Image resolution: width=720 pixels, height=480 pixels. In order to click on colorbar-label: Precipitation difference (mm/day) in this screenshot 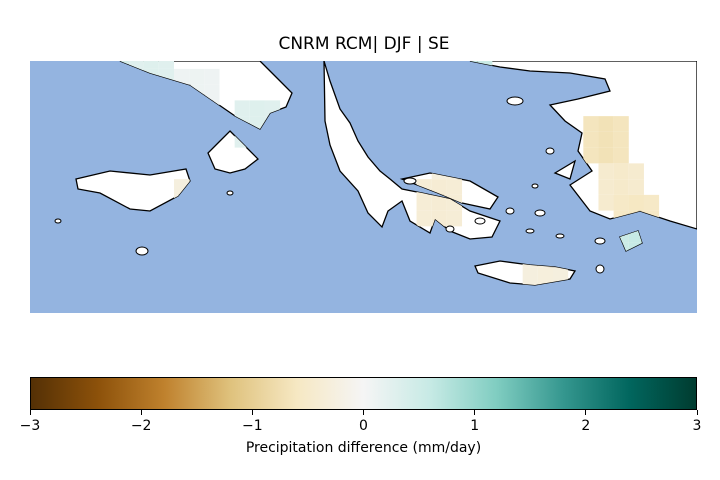, I will do `click(363, 448)`.